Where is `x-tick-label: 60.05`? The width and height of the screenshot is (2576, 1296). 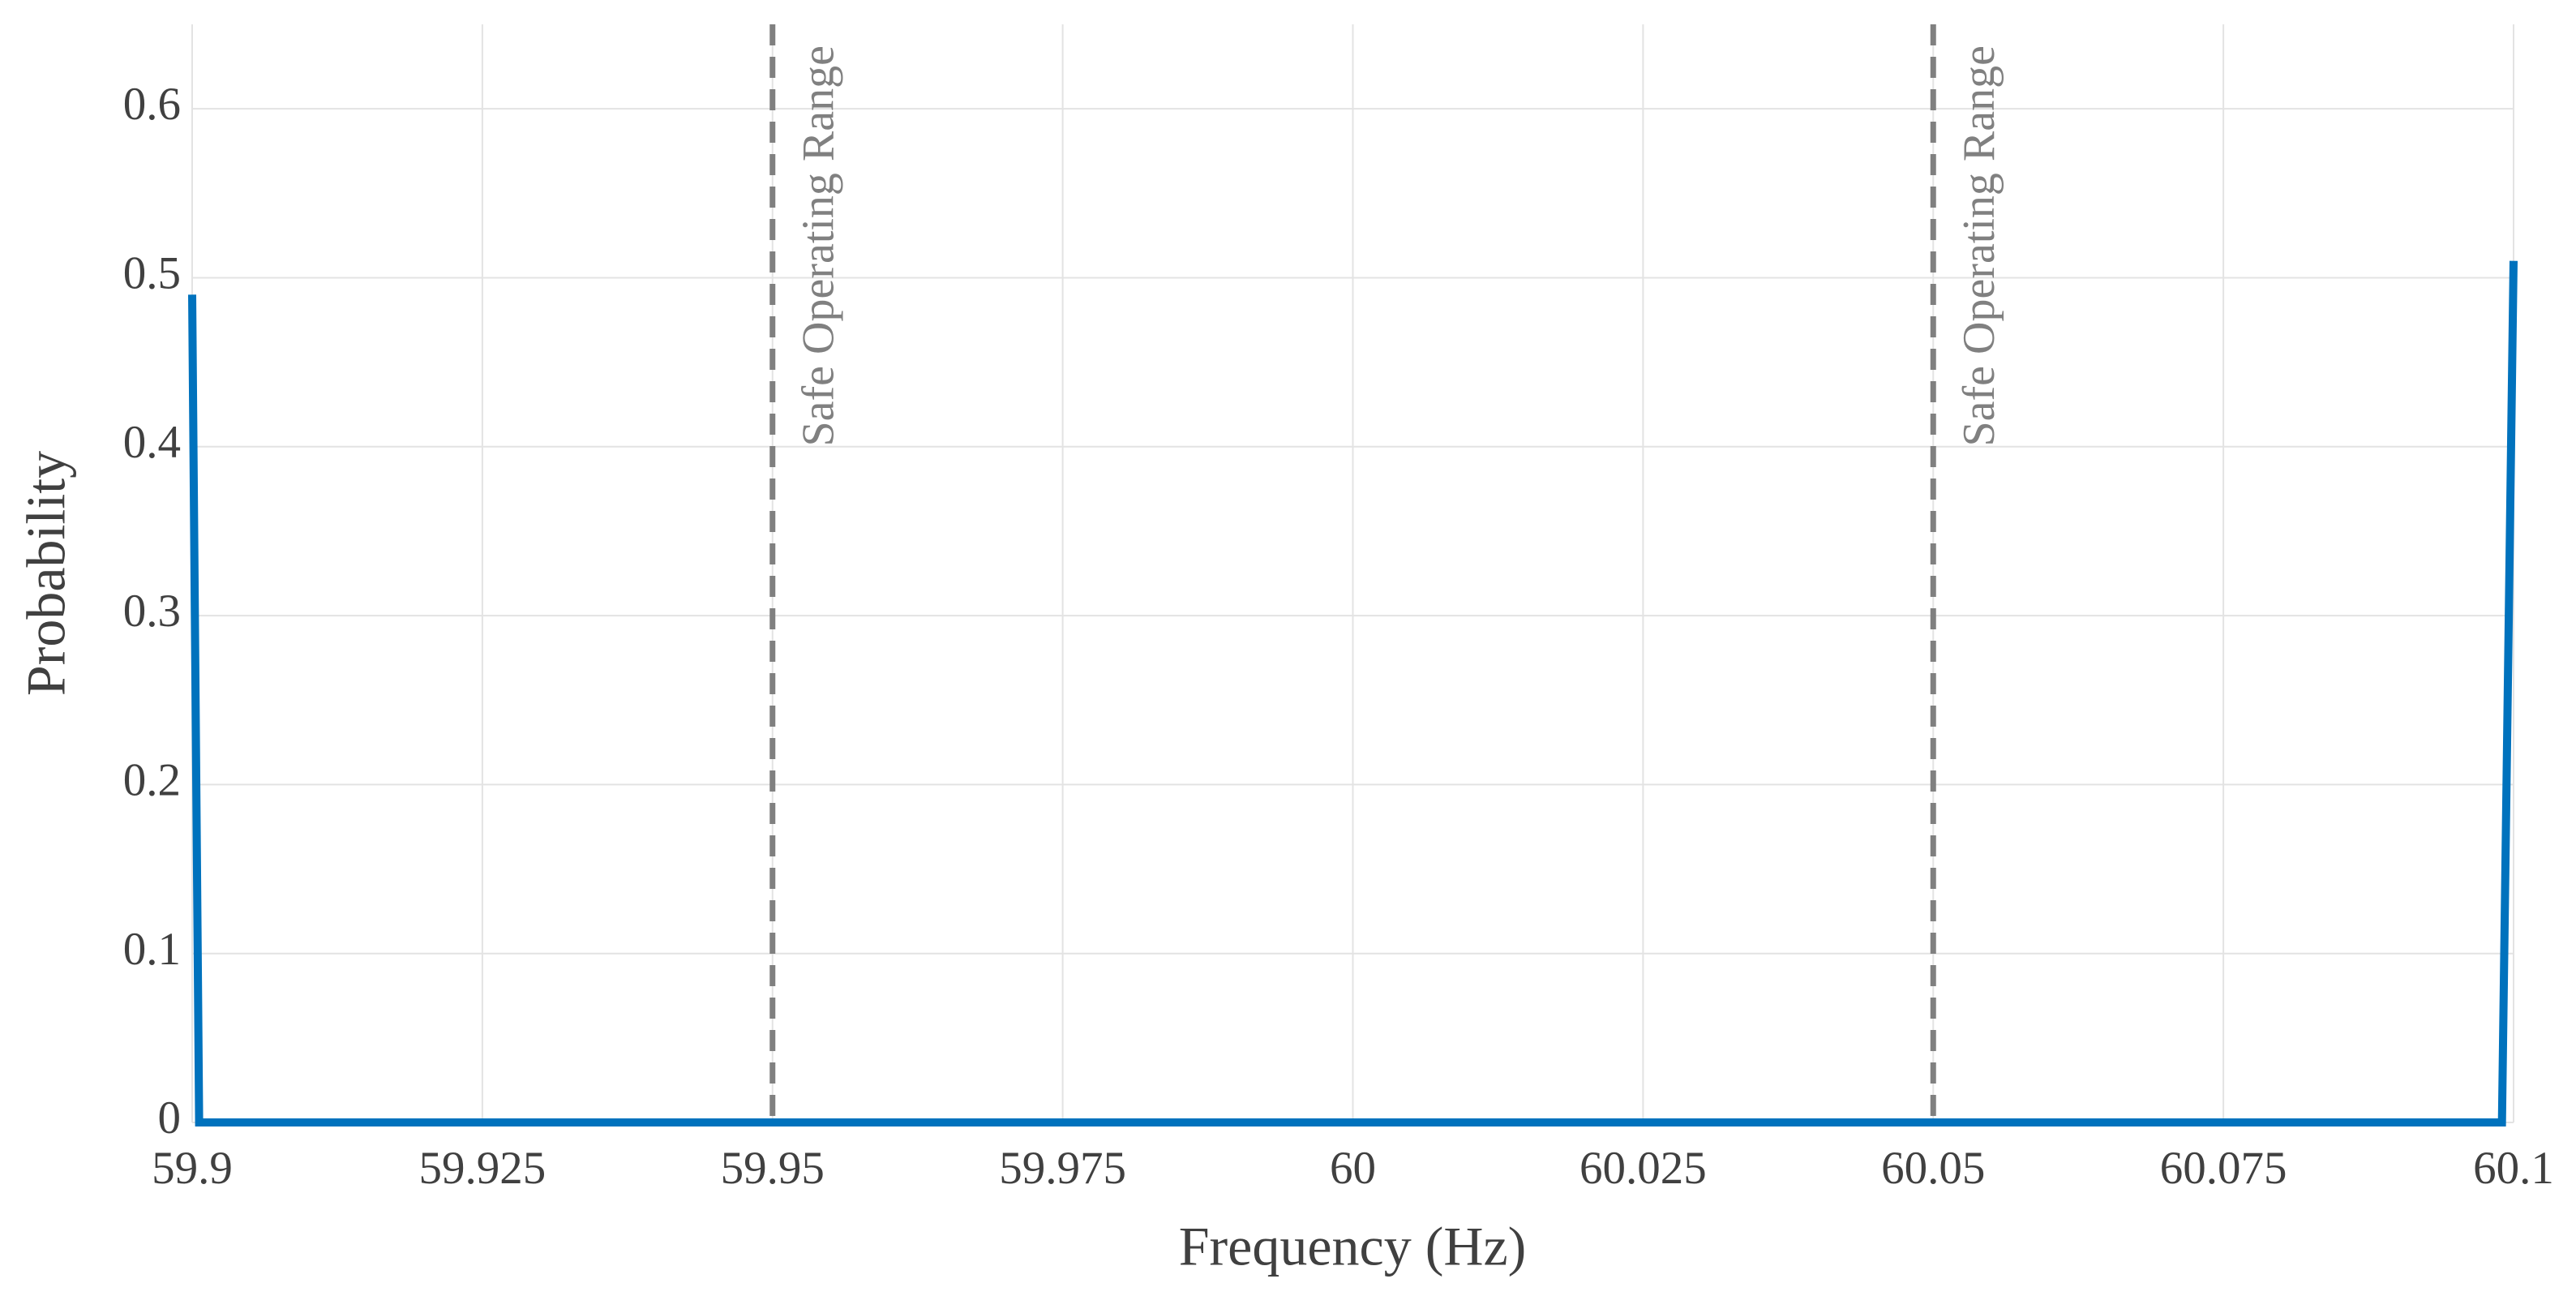
x-tick-label: 60.05 is located at coordinates (1933, 1169).